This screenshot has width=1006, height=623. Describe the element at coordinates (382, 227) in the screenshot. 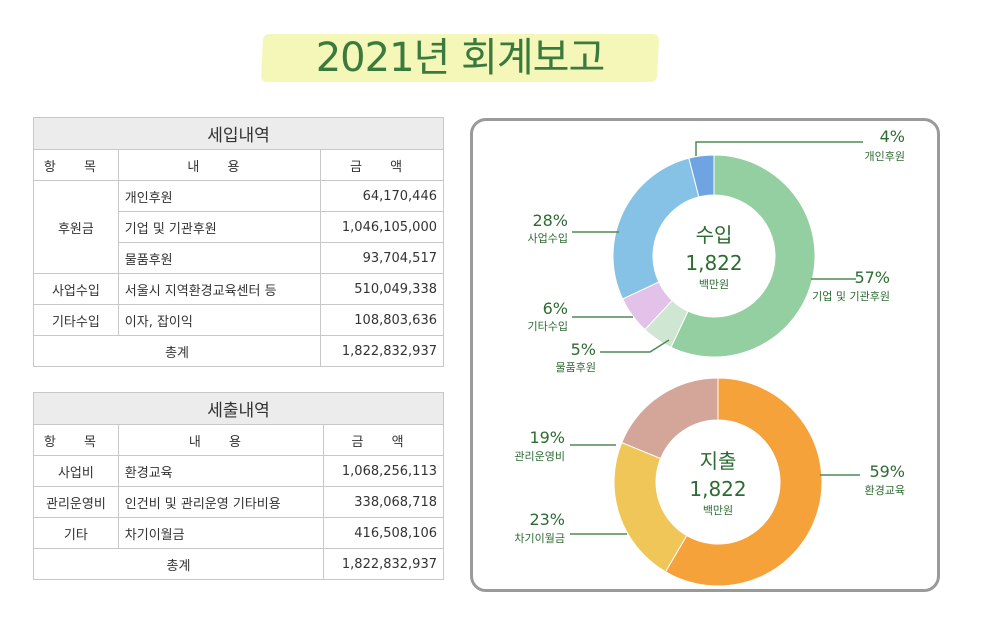

I see `amount-cell: 1,046,105,000` at that location.